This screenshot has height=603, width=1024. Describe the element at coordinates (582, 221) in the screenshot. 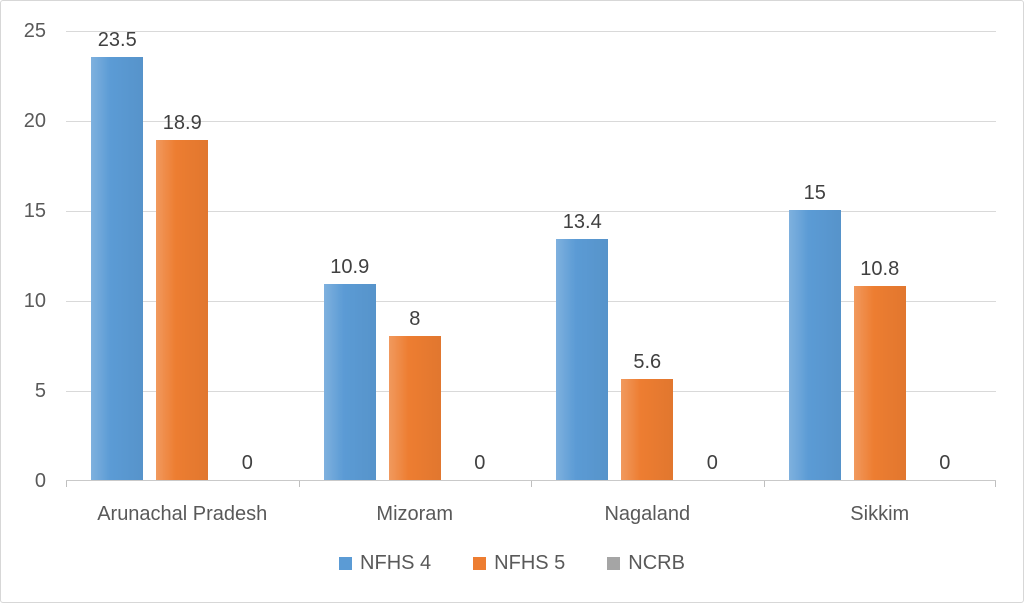

I see `value-label-nfhs-4-nagaland: 13.4` at that location.